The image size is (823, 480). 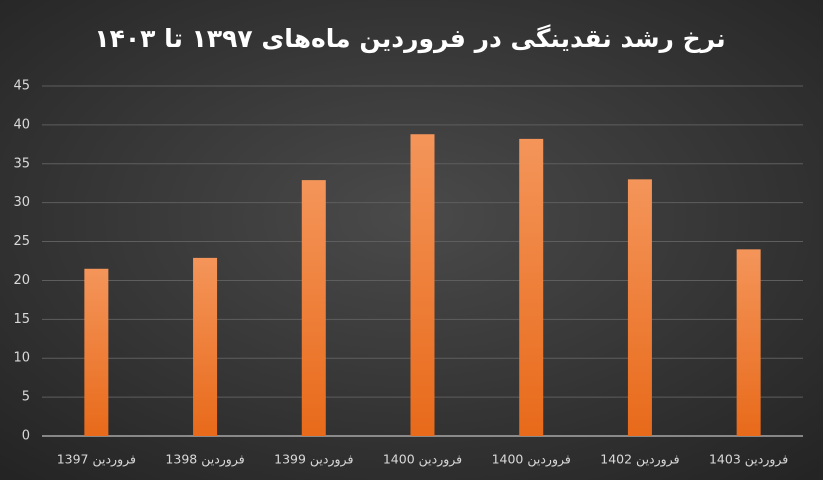 What do you see at coordinates (21, 124) in the screenshot?
I see `y-tick-label: 40` at bounding box center [21, 124].